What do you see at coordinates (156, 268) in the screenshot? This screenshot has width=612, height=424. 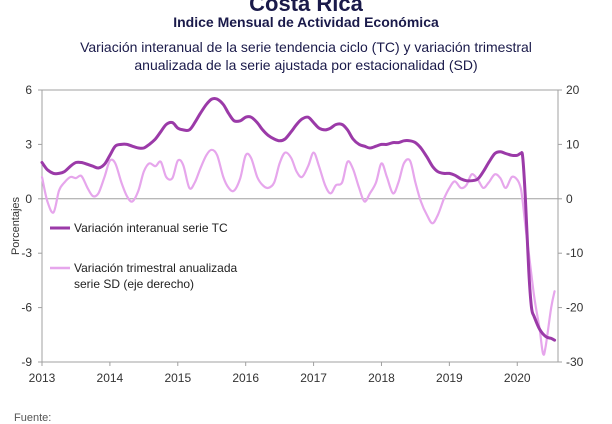 I see `legend-label-sd-line1: Variación trimestral anualizada` at bounding box center [156, 268].